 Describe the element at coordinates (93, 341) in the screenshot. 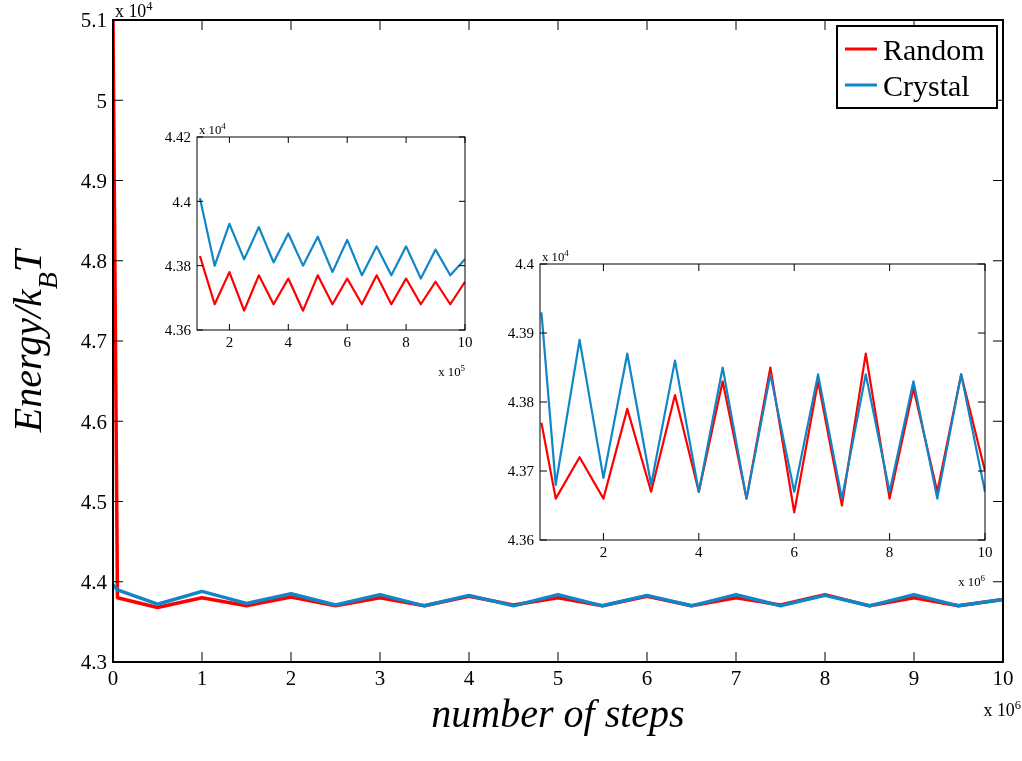

I see `y-tick-label: 4.7` at that location.